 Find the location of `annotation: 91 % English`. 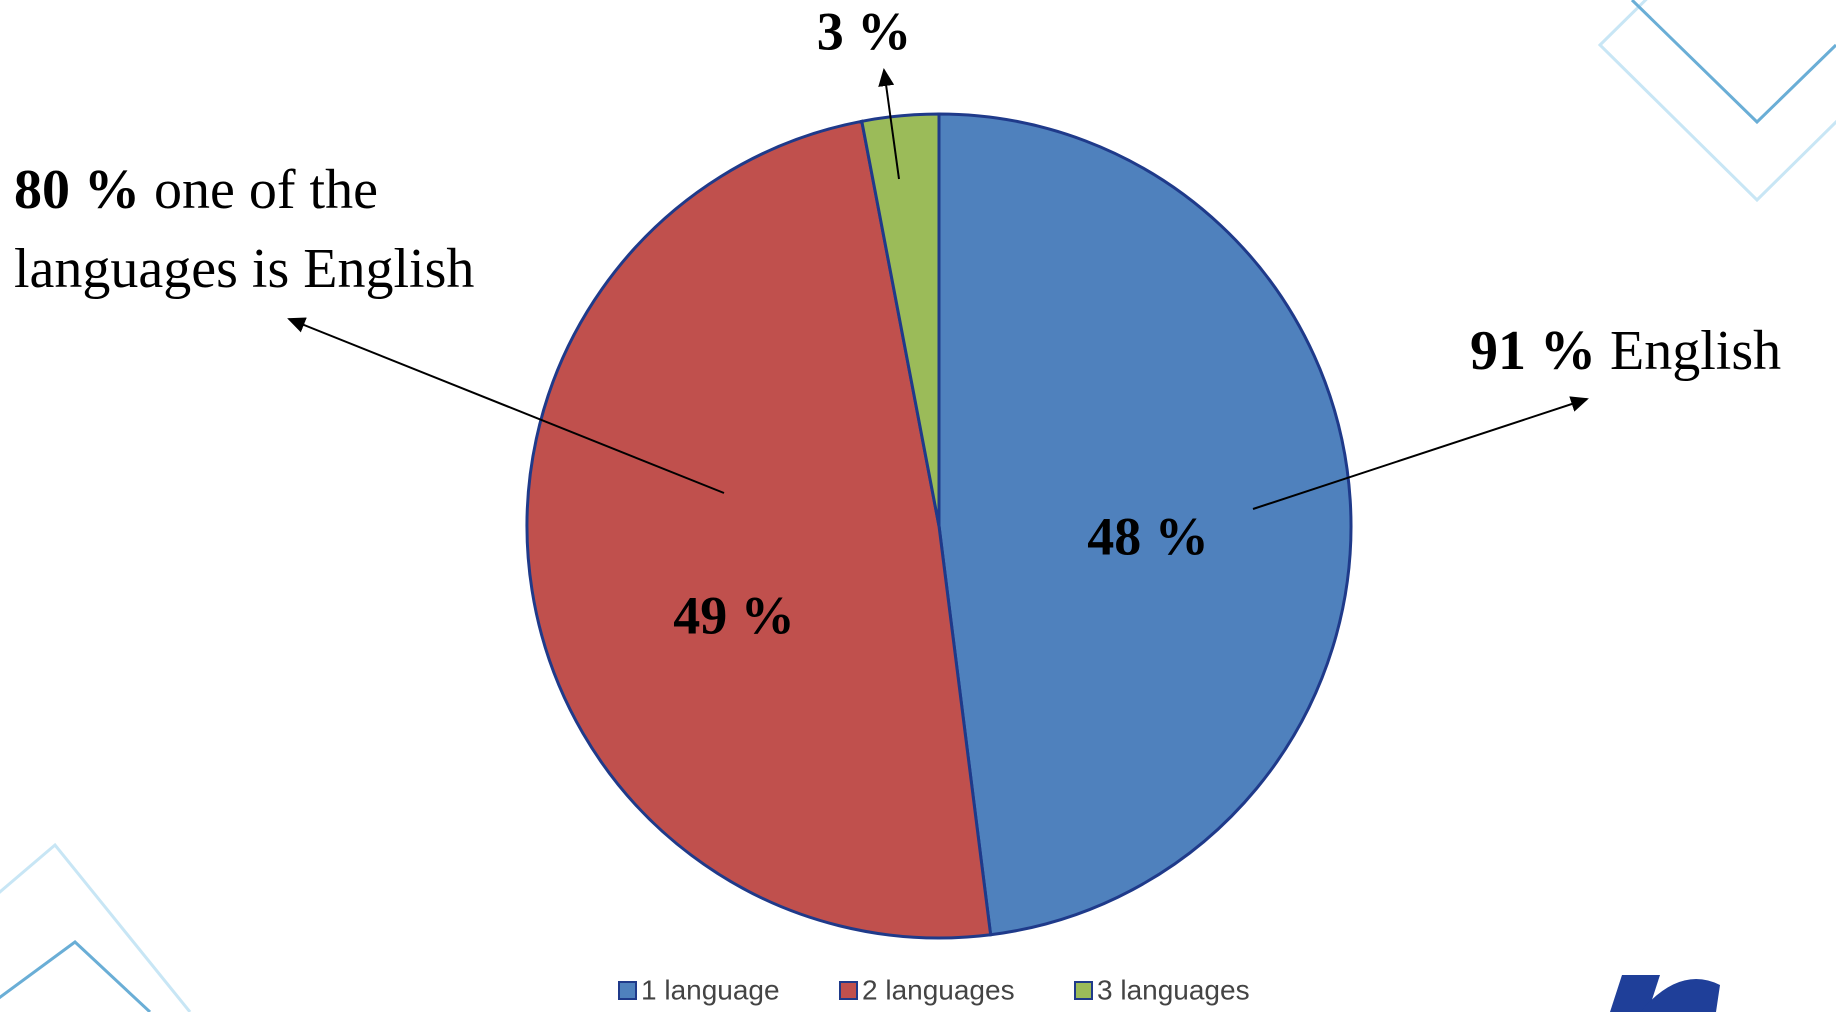

annotation: 91 % English is located at coordinates (1625, 351).